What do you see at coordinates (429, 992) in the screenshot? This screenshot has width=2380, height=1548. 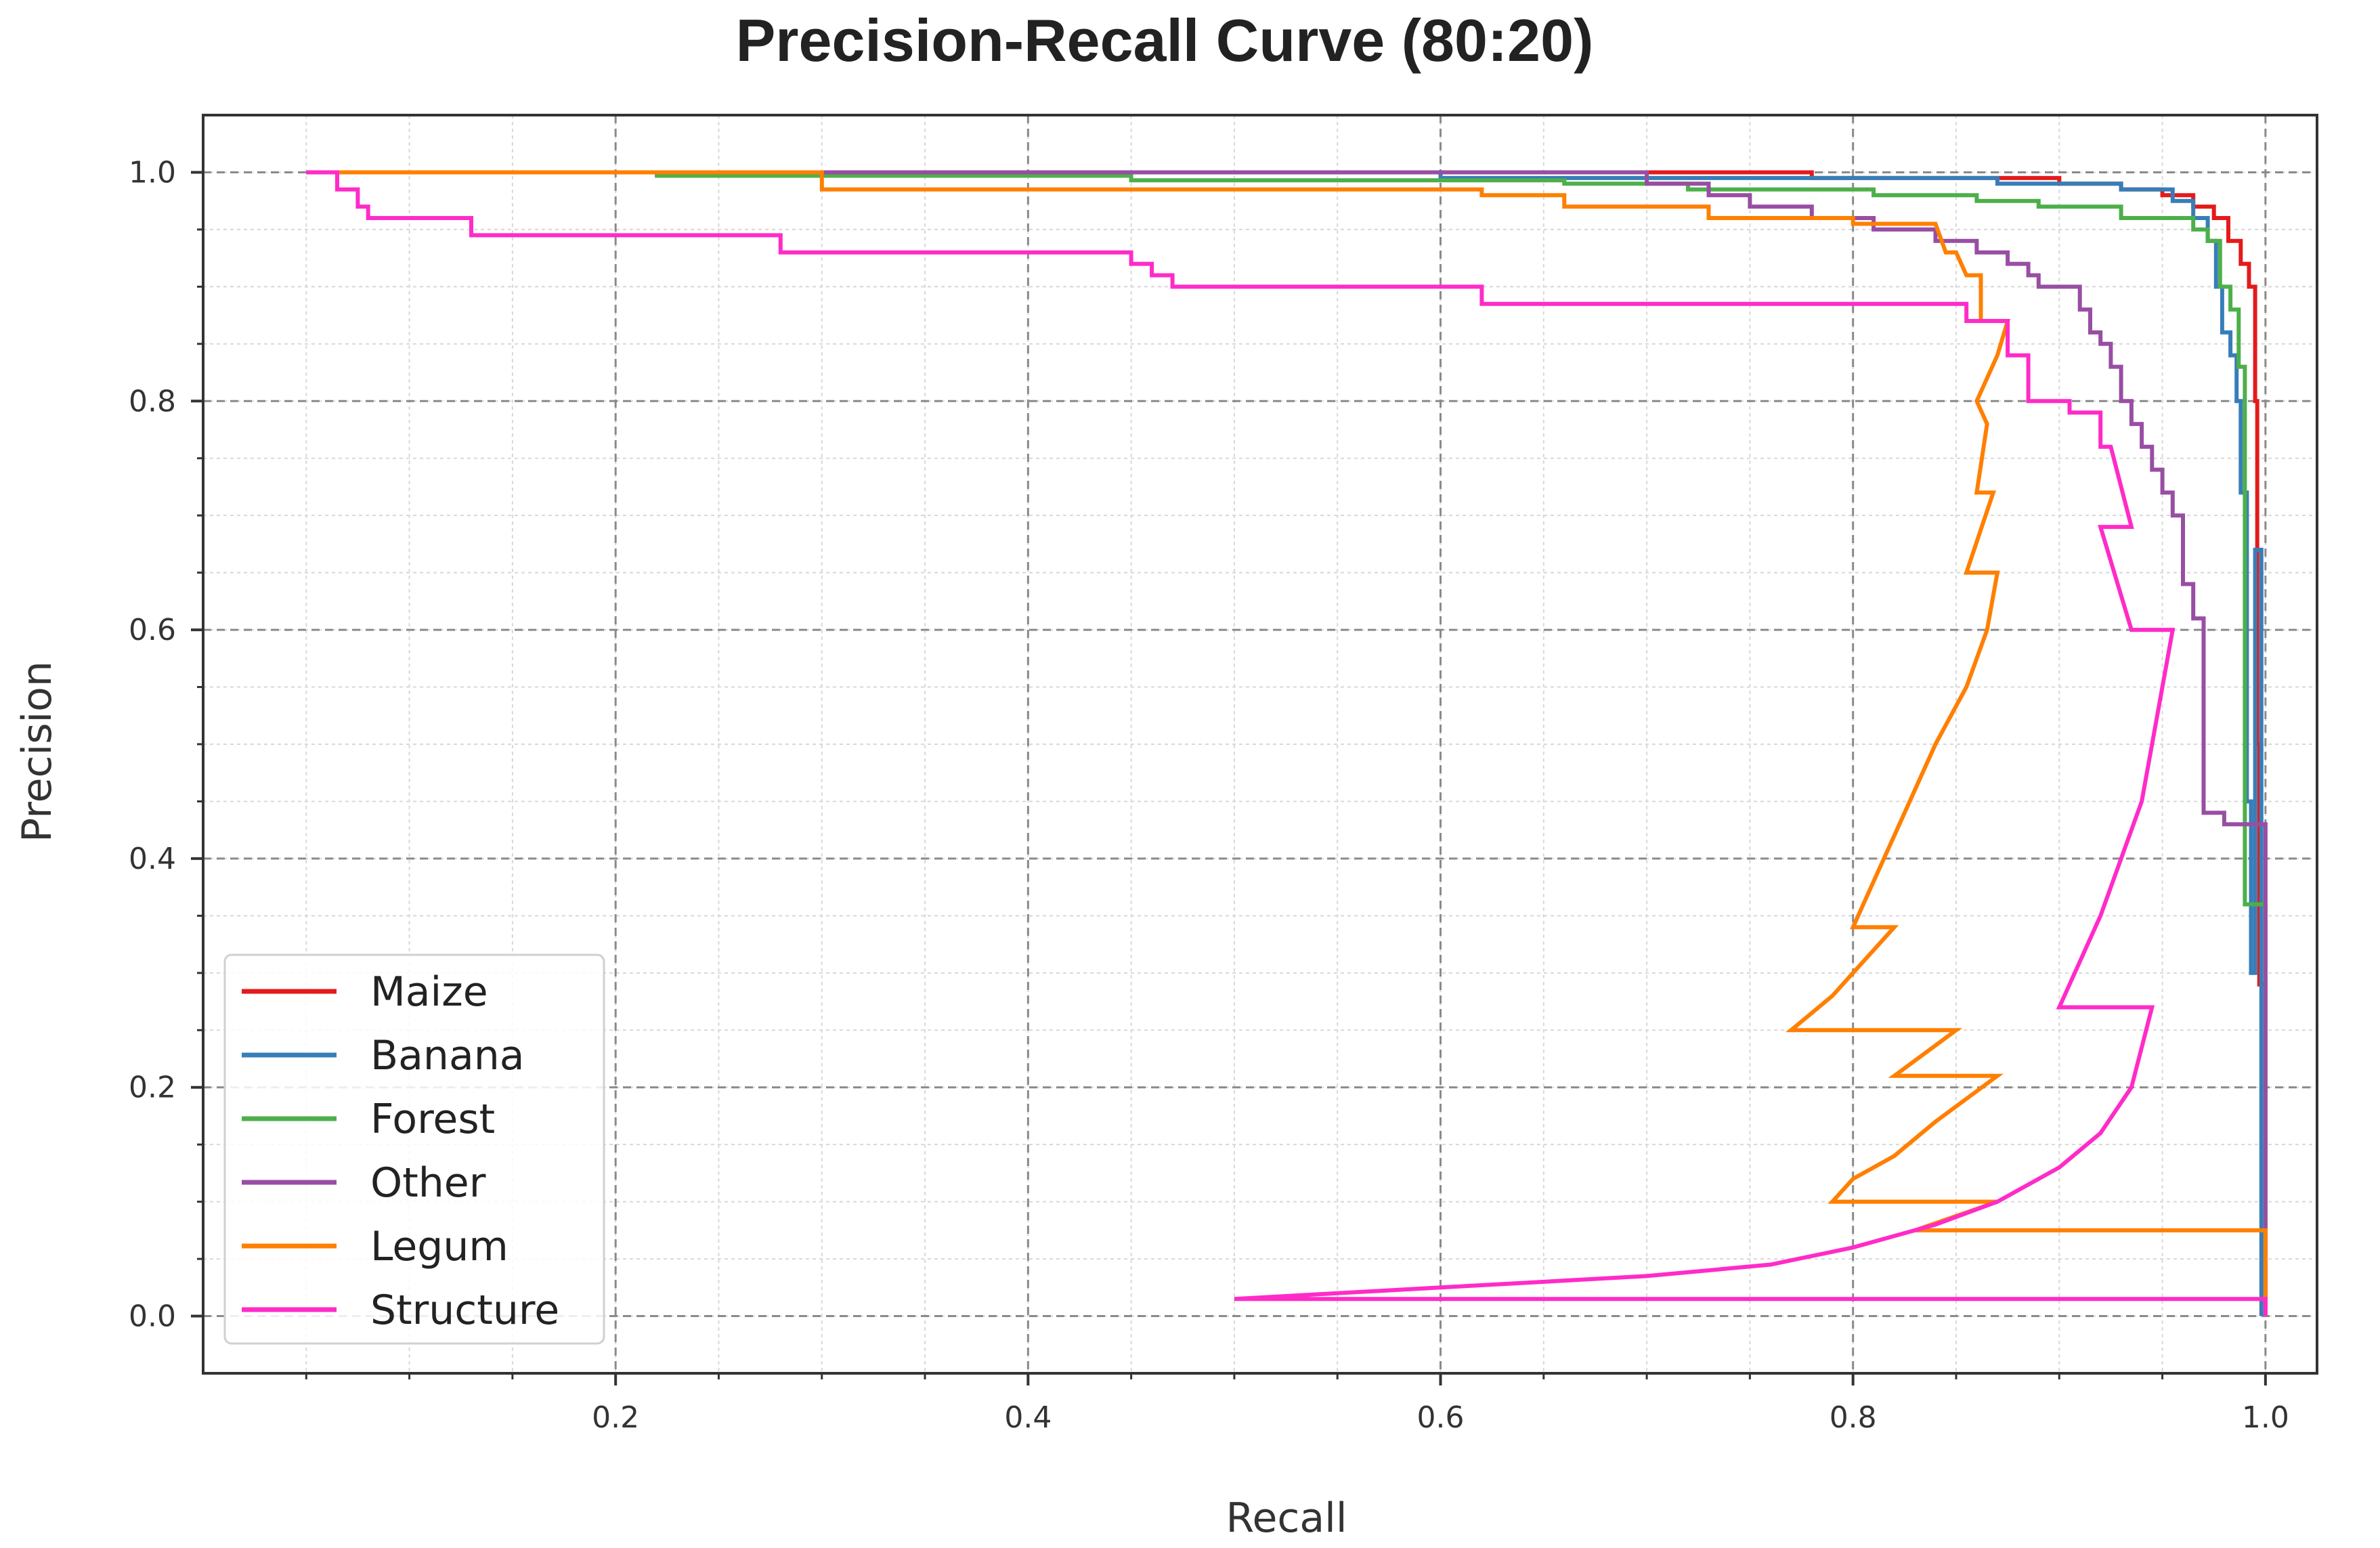 I see `legend-label-maize: Maize` at bounding box center [429, 992].